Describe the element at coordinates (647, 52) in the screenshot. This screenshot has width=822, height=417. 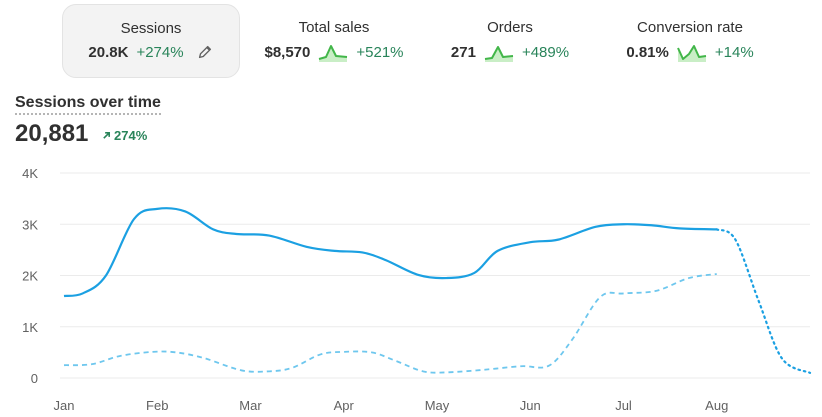
I see `metric-value: 0.81%` at that location.